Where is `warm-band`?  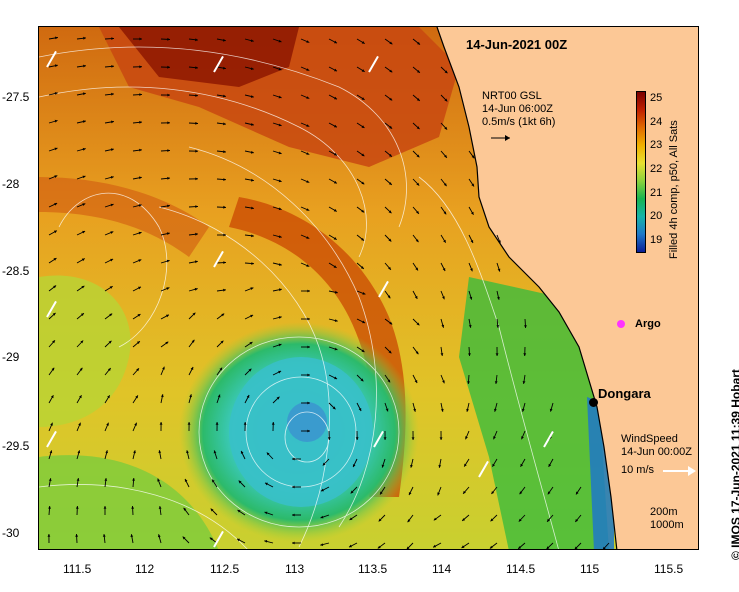
warm-band is located at coordinates (317, 347).